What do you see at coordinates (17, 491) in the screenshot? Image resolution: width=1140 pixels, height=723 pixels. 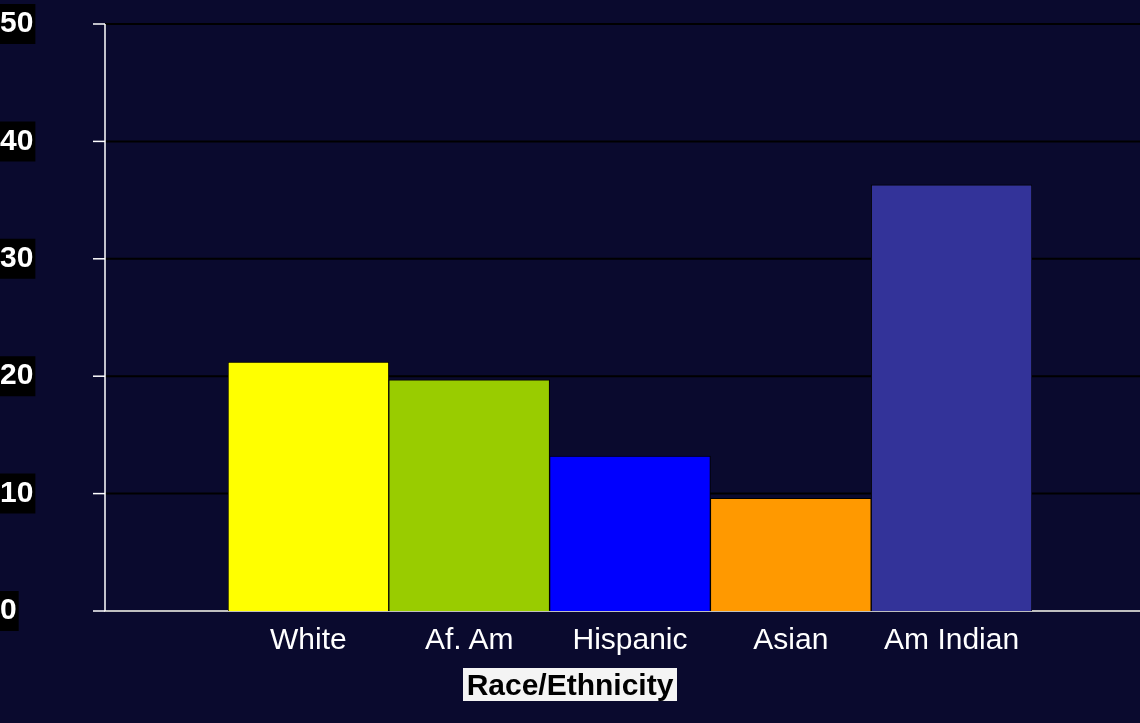 I see `y-tick-label: 10` at bounding box center [17, 491].